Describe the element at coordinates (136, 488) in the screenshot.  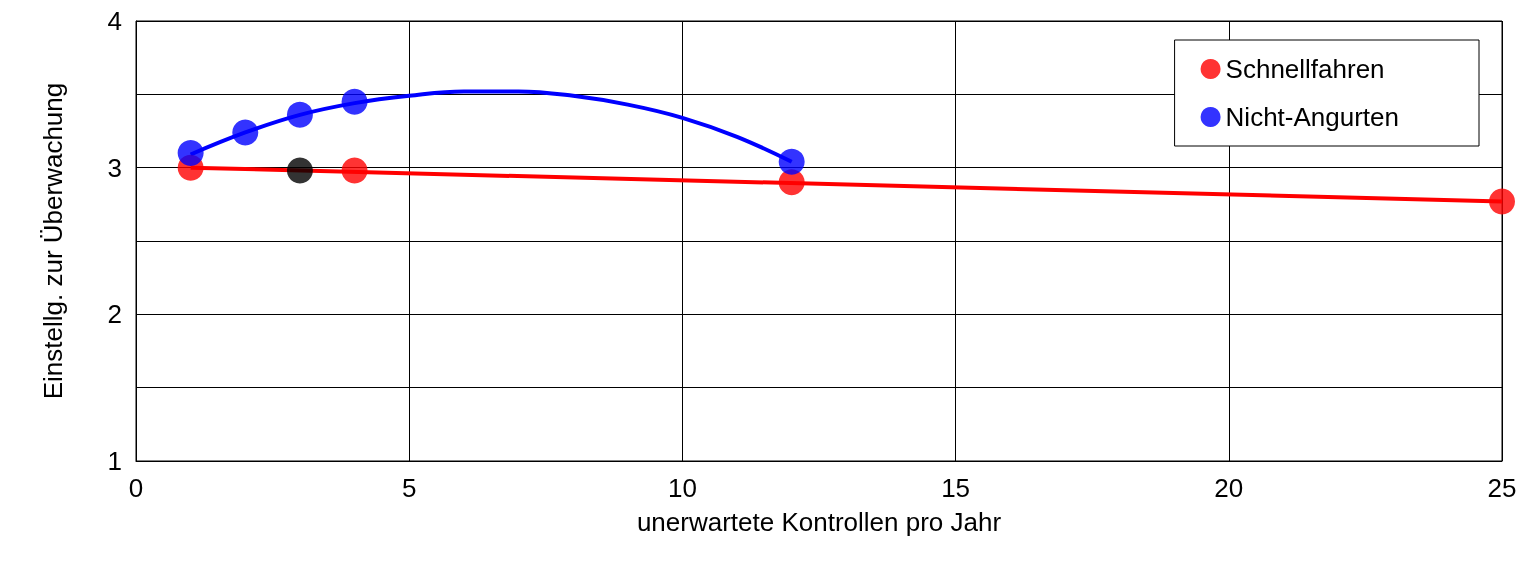
I see `x-tick-label: 0` at that location.